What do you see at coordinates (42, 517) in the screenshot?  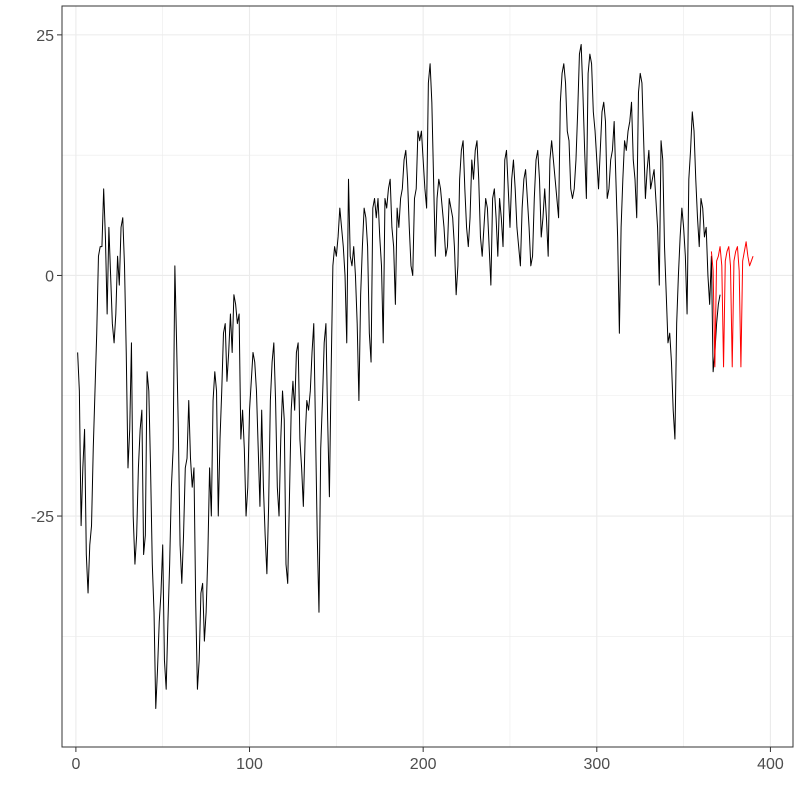 I see `y-tick-label: -25` at bounding box center [42, 517].